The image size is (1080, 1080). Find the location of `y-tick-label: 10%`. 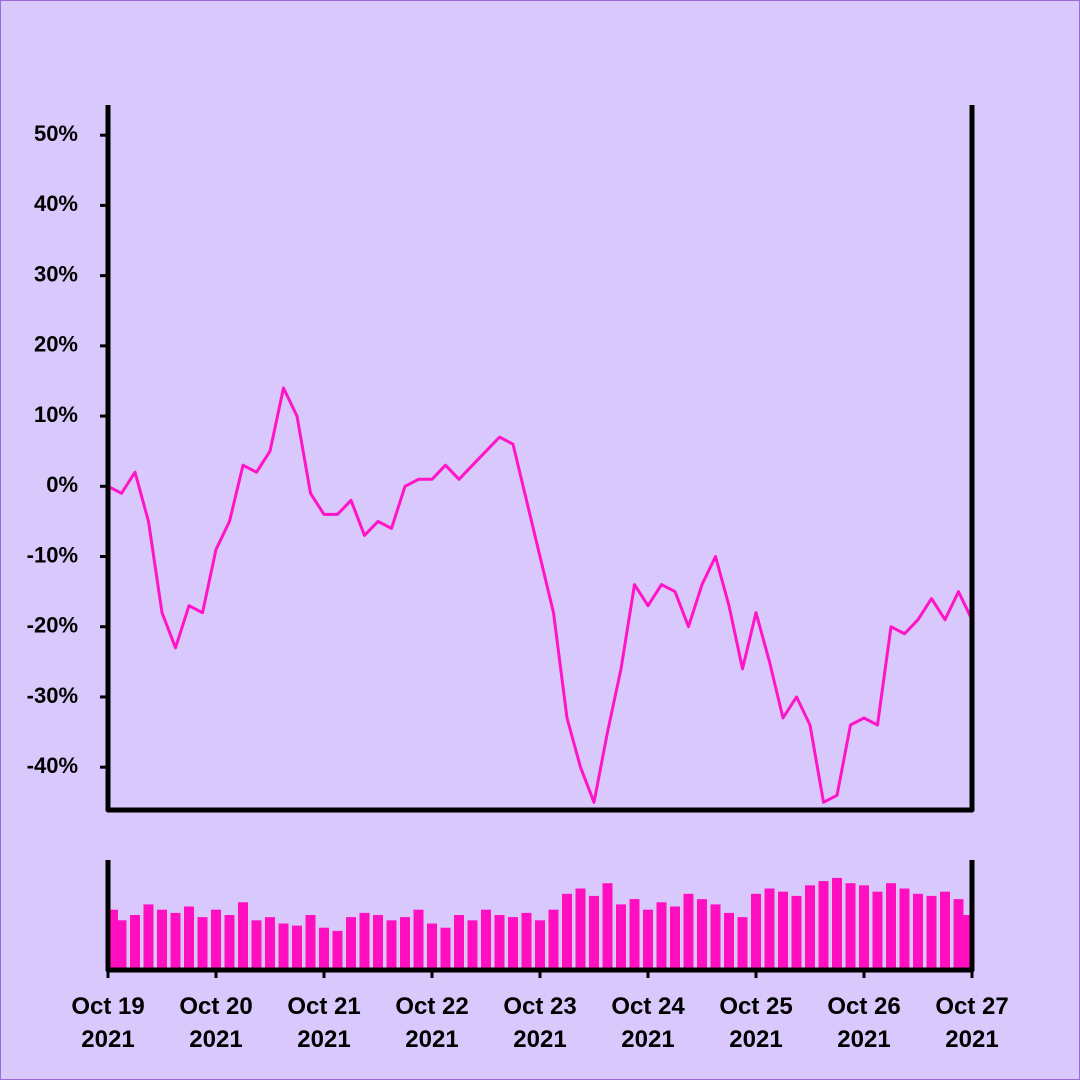

y-tick-label: 10% is located at coordinates (56, 414).